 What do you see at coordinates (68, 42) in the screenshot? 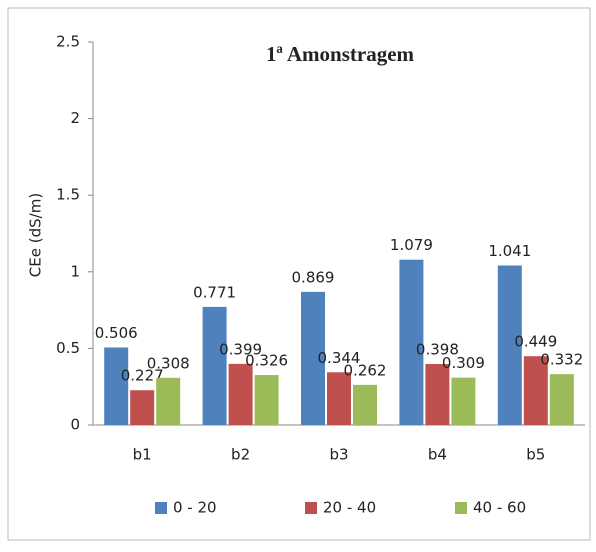
I see `y-tick-label: 2.5` at bounding box center [68, 42].